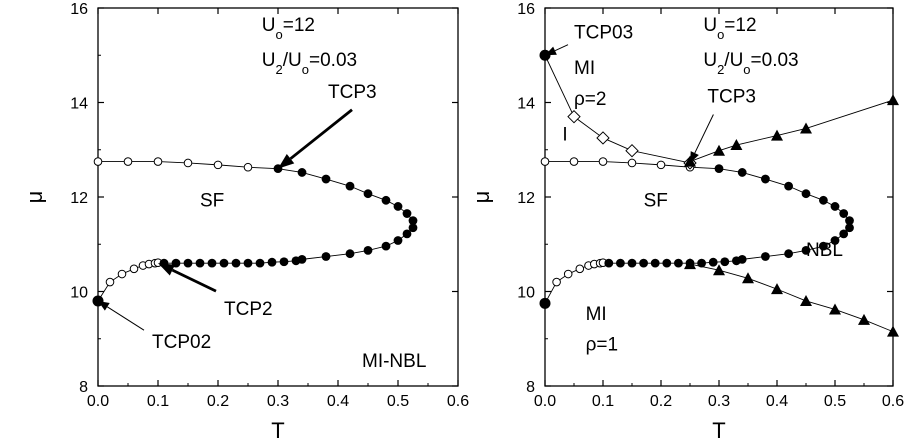 The width and height of the screenshot is (917, 448). I want to click on annotation-label: TCP03, so click(603, 33).